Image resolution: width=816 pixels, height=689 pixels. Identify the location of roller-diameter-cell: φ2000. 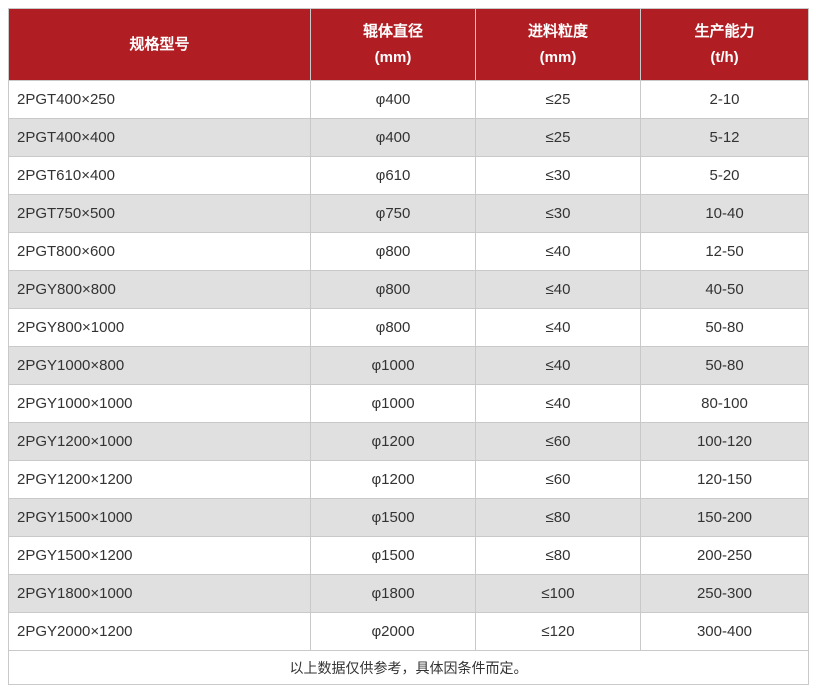
(393, 631).